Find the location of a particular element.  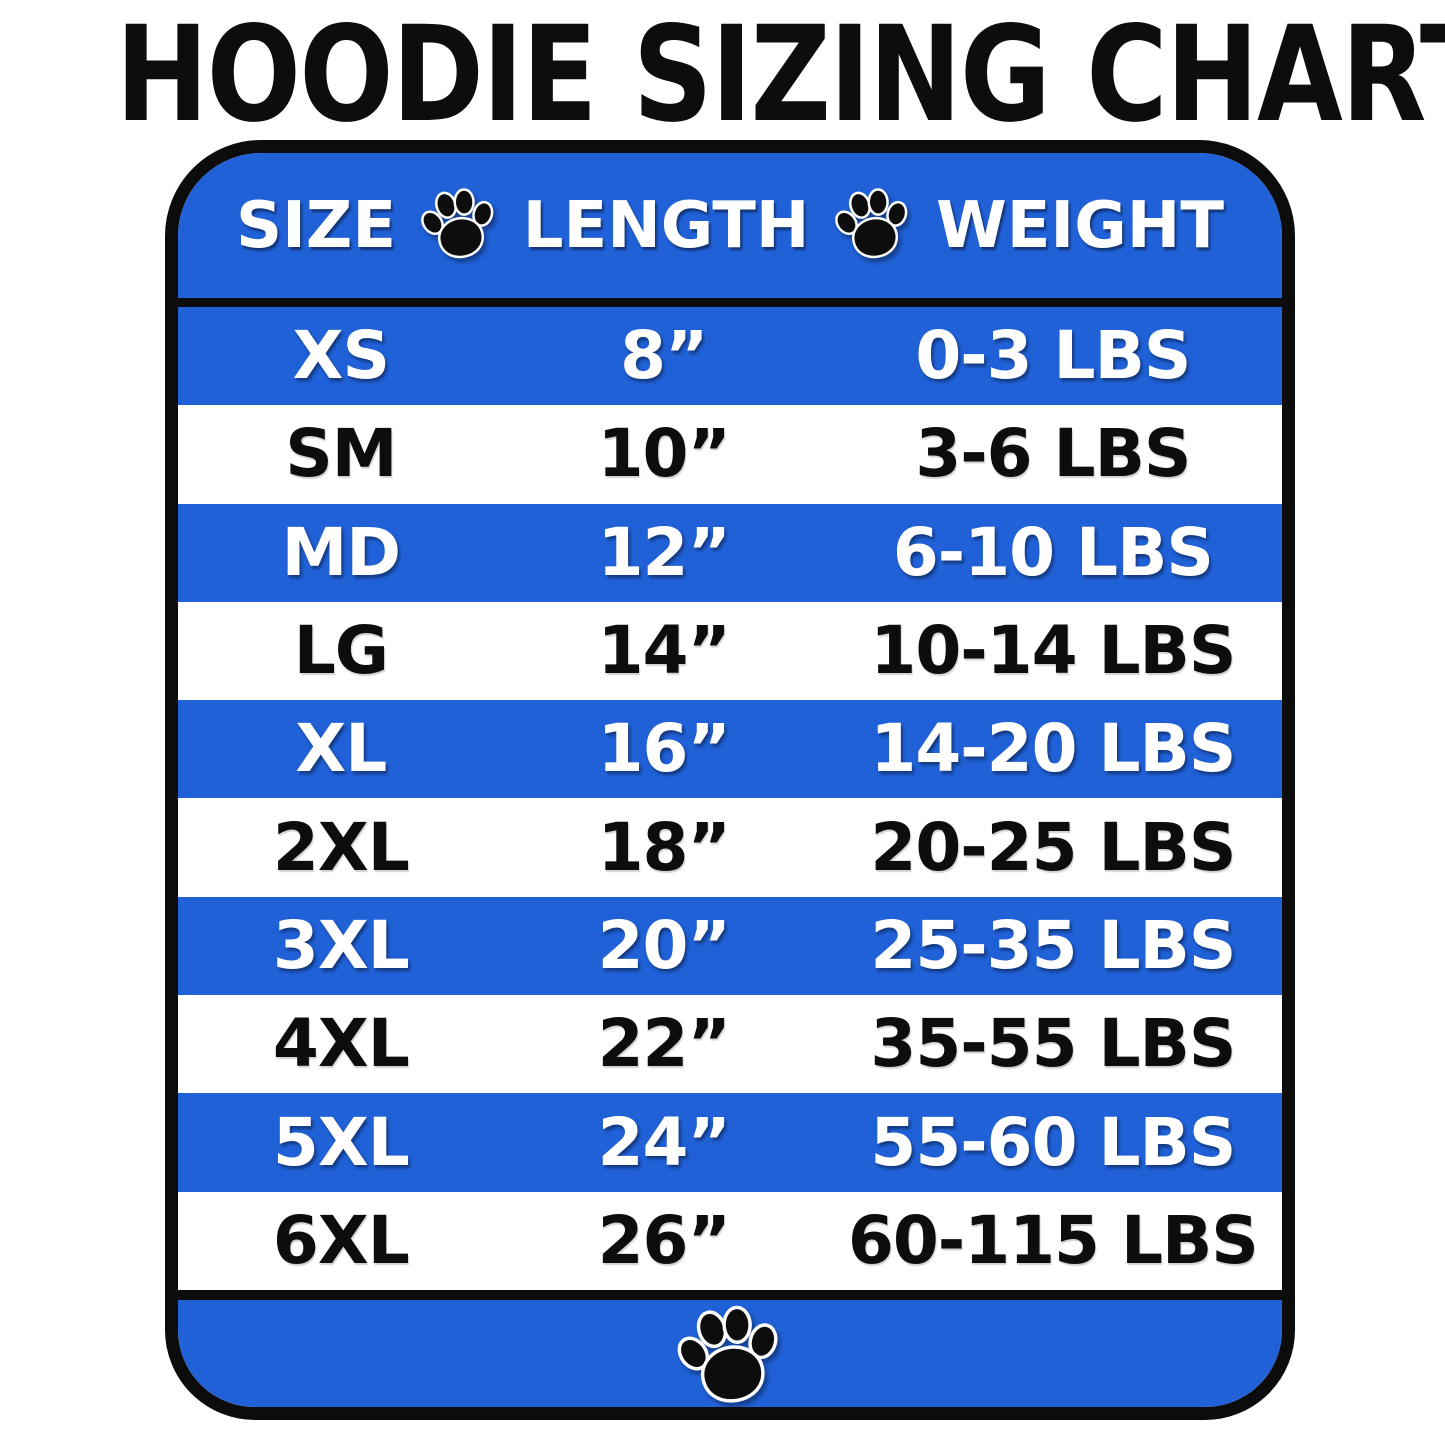

table-row: SM 10” 3-6 LBS is located at coordinates (730, 454).